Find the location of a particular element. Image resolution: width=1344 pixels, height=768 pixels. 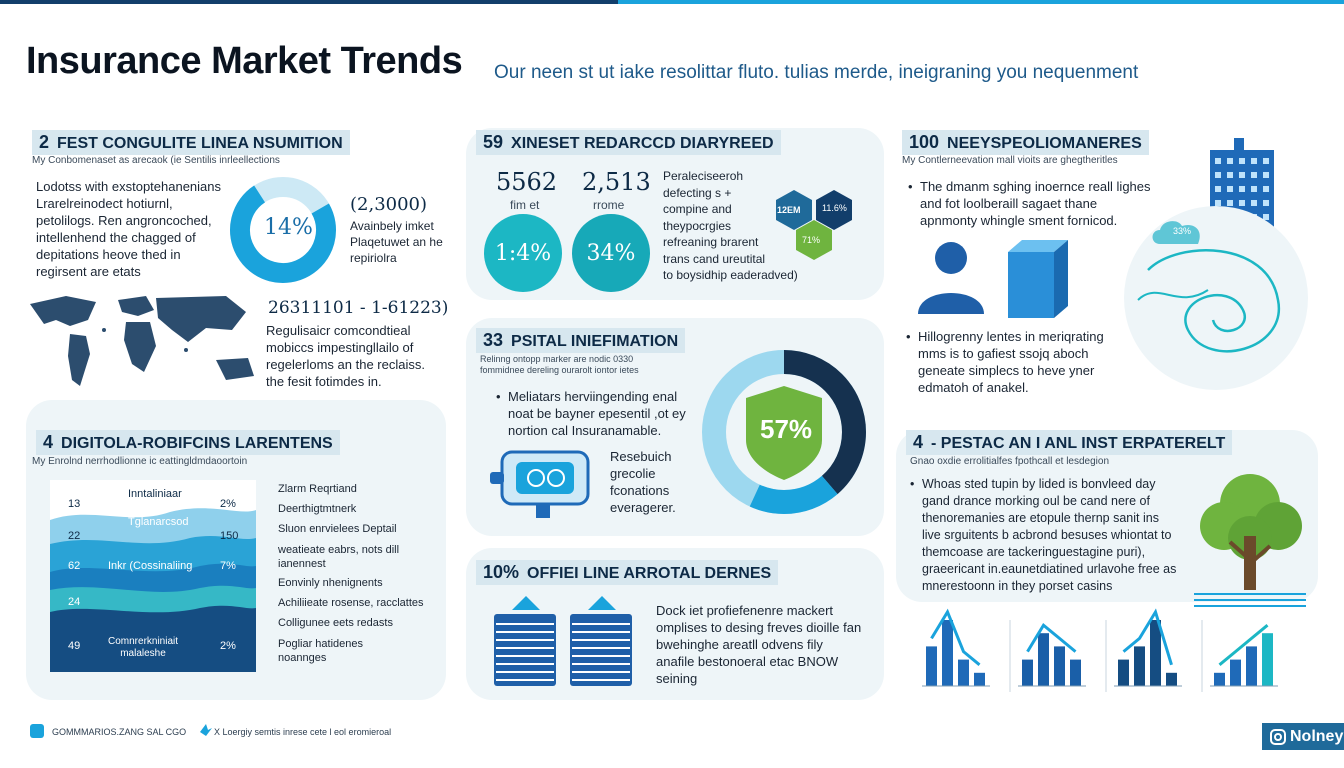

section-number: 10% is located at coordinates (501, 572).